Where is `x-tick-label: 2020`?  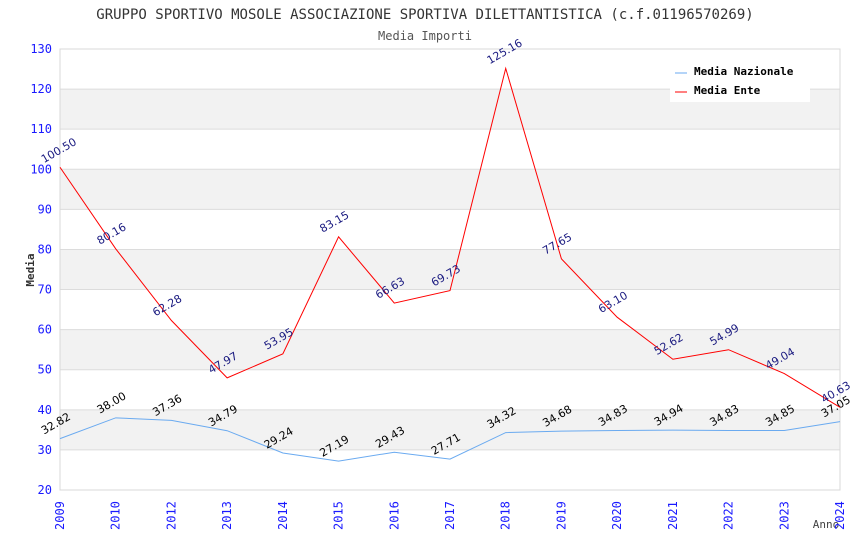 x-tick-label: 2020 is located at coordinates (617, 515).